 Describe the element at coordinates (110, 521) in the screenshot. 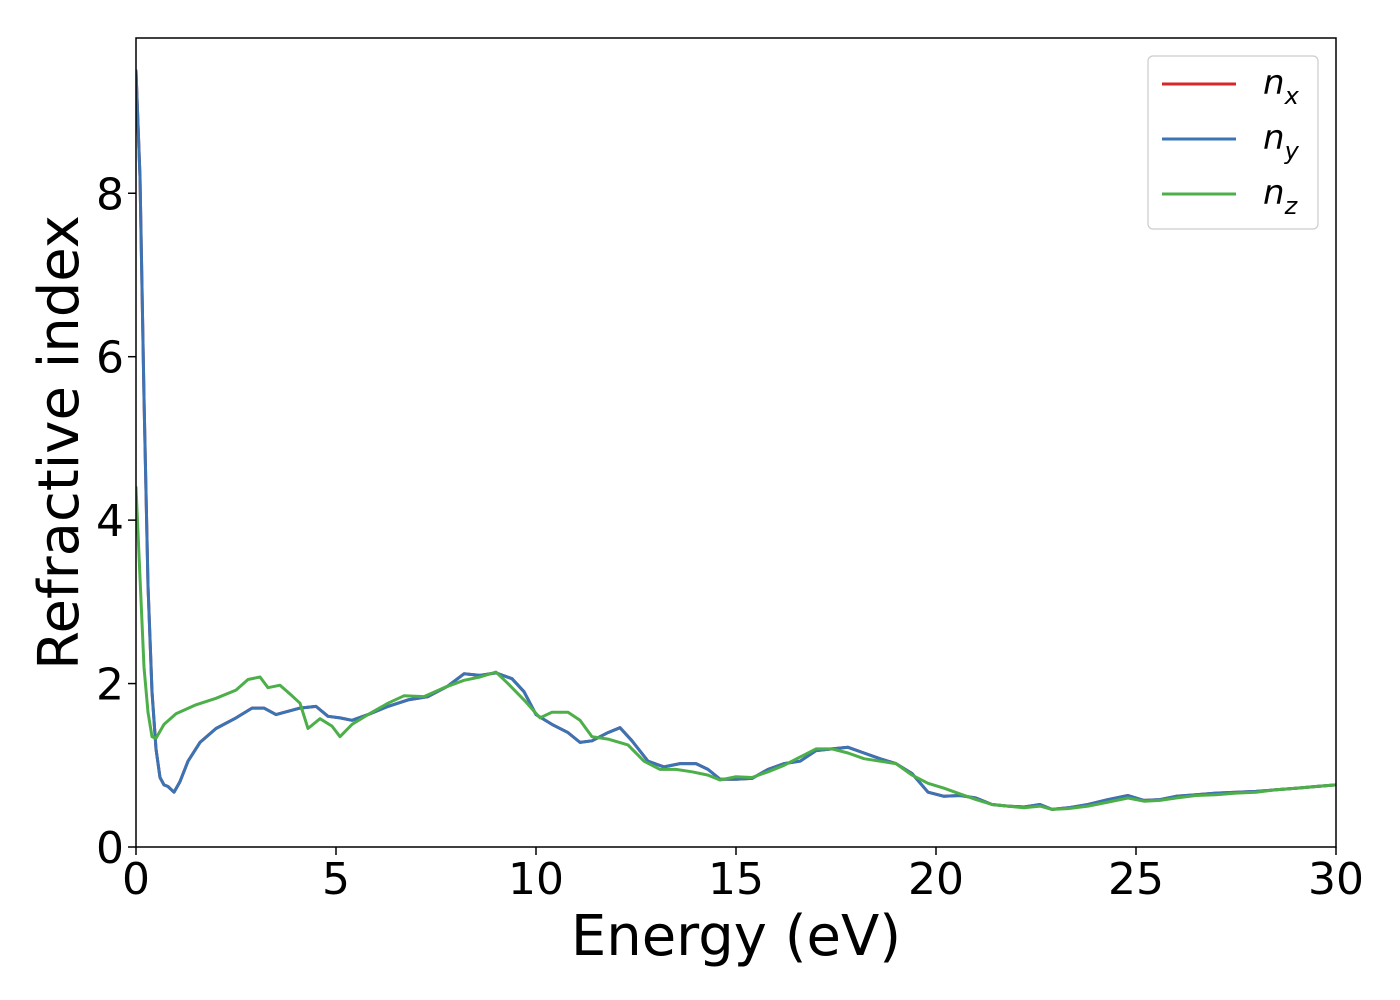

I see `y-tick-label: 4` at that location.